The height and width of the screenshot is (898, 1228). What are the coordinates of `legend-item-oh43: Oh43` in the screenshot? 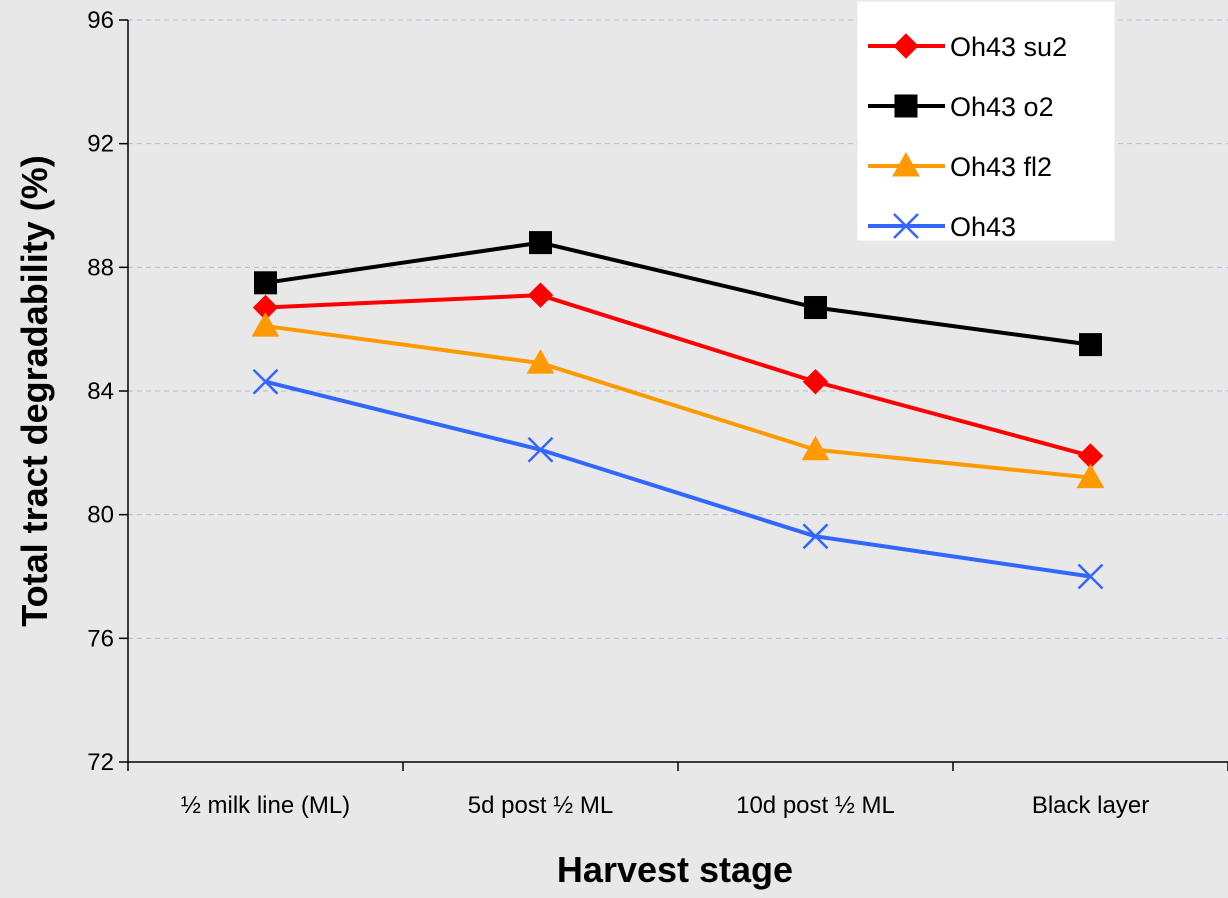 It's located at (942, 227).